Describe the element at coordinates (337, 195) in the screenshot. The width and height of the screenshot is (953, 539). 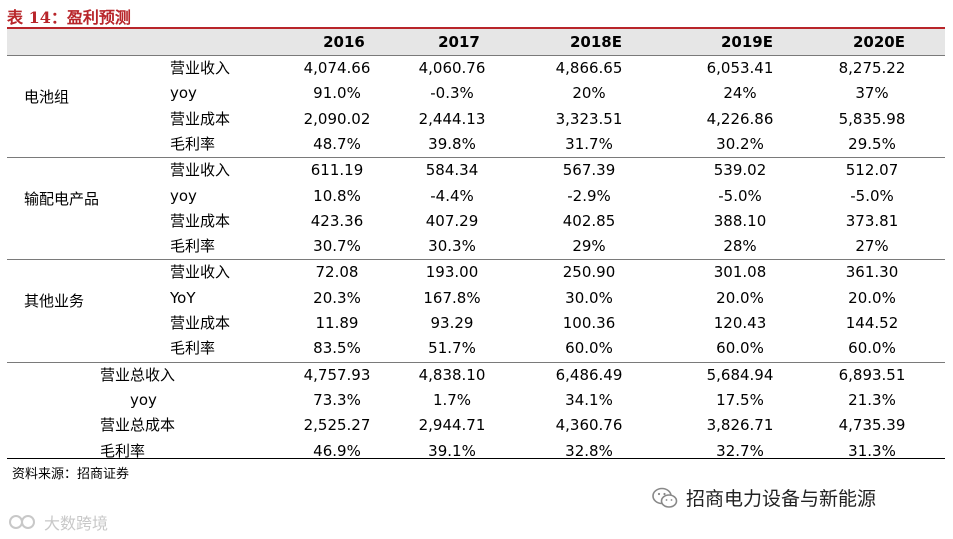
I see `value-cell: 10.8%` at that location.